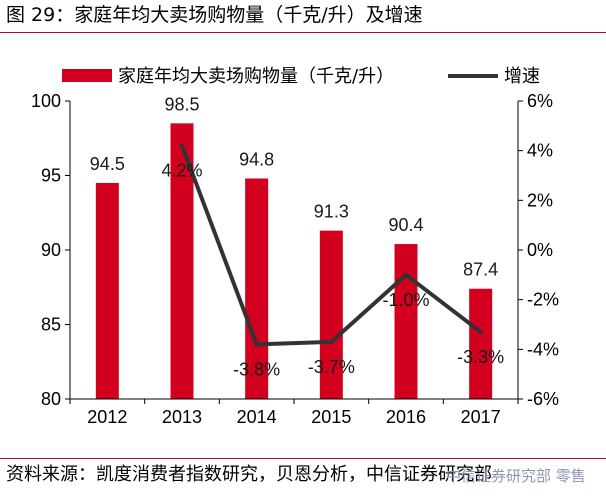  I want to click on bar-label-2017: 87.4, so click(480, 270).